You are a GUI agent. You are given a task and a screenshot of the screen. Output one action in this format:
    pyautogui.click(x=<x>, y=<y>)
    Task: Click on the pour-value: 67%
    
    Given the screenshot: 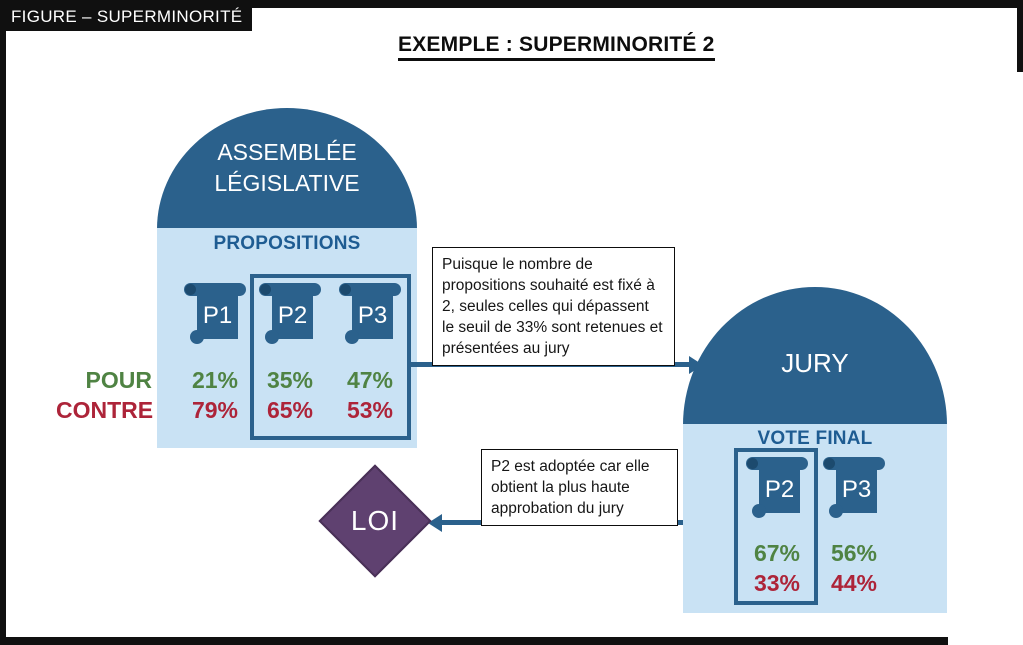 What is the action you would take?
    pyautogui.click(x=777, y=553)
    